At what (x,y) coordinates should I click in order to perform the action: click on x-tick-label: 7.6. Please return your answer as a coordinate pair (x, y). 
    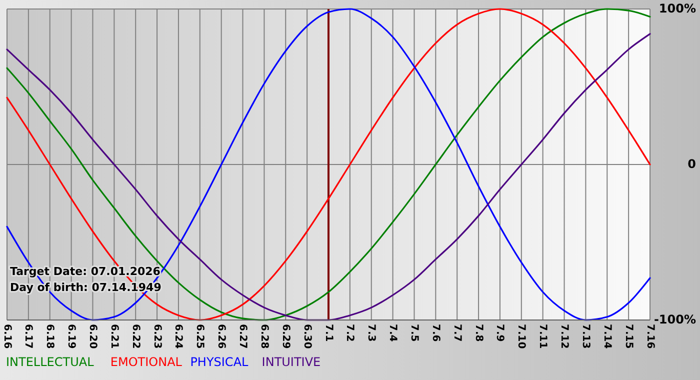
    Looking at the image, I should click on (435, 333).